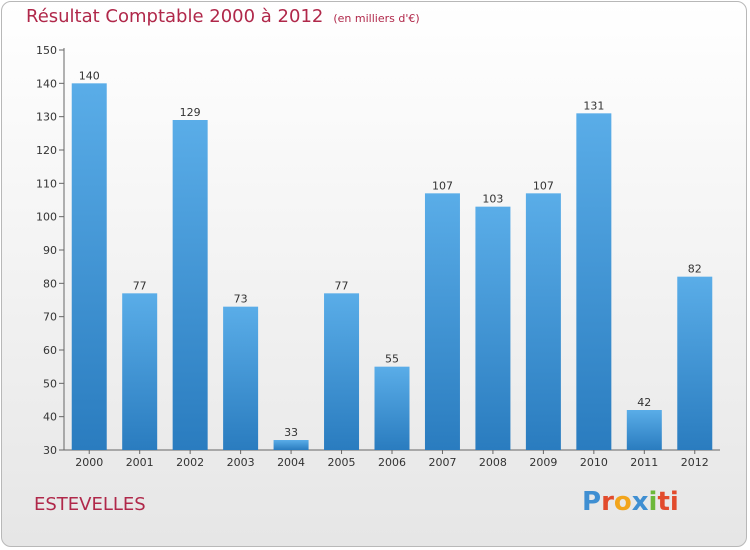 The width and height of the screenshot is (750, 550). What do you see at coordinates (50, 250) in the screenshot?
I see `y-tick-label: 90` at bounding box center [50, 250].